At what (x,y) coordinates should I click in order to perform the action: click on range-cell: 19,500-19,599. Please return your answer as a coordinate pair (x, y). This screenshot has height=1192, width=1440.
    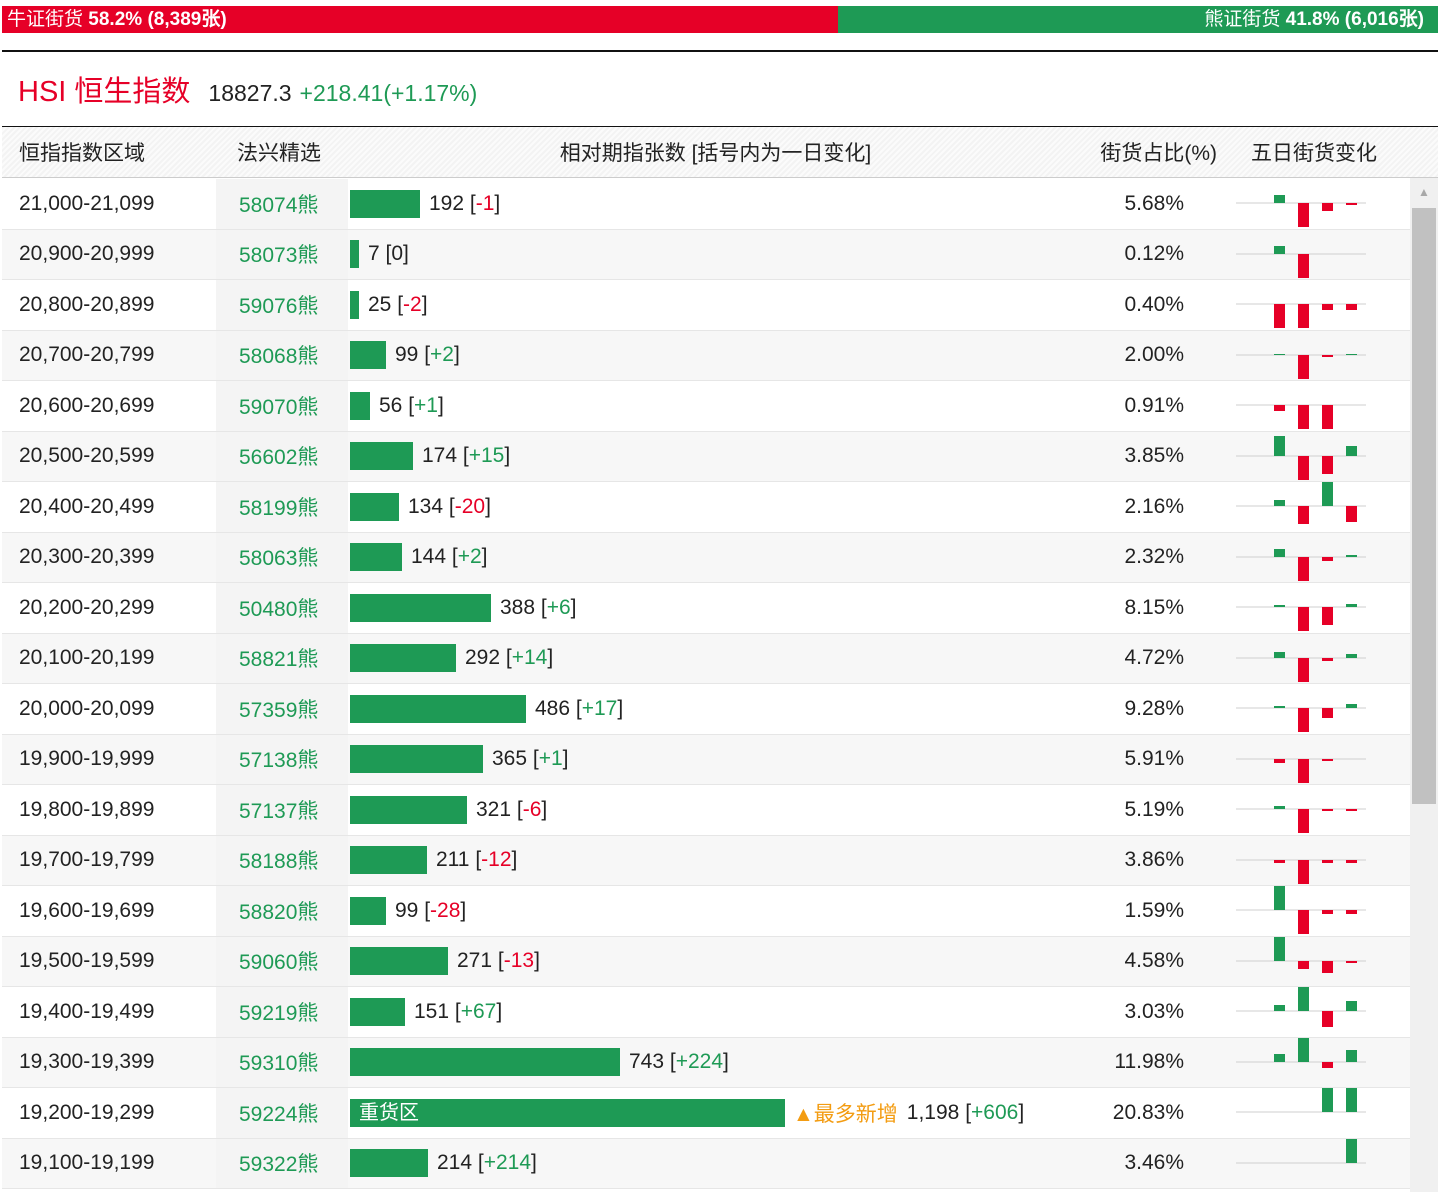
    Looking at the image, I should click on (87, 961).